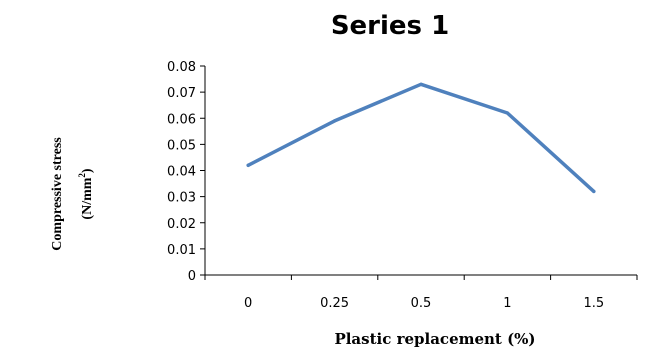  Describe the element at coordinates (181, 224) in the screenshot. I see `y-tick-label: 0.02` at that location.